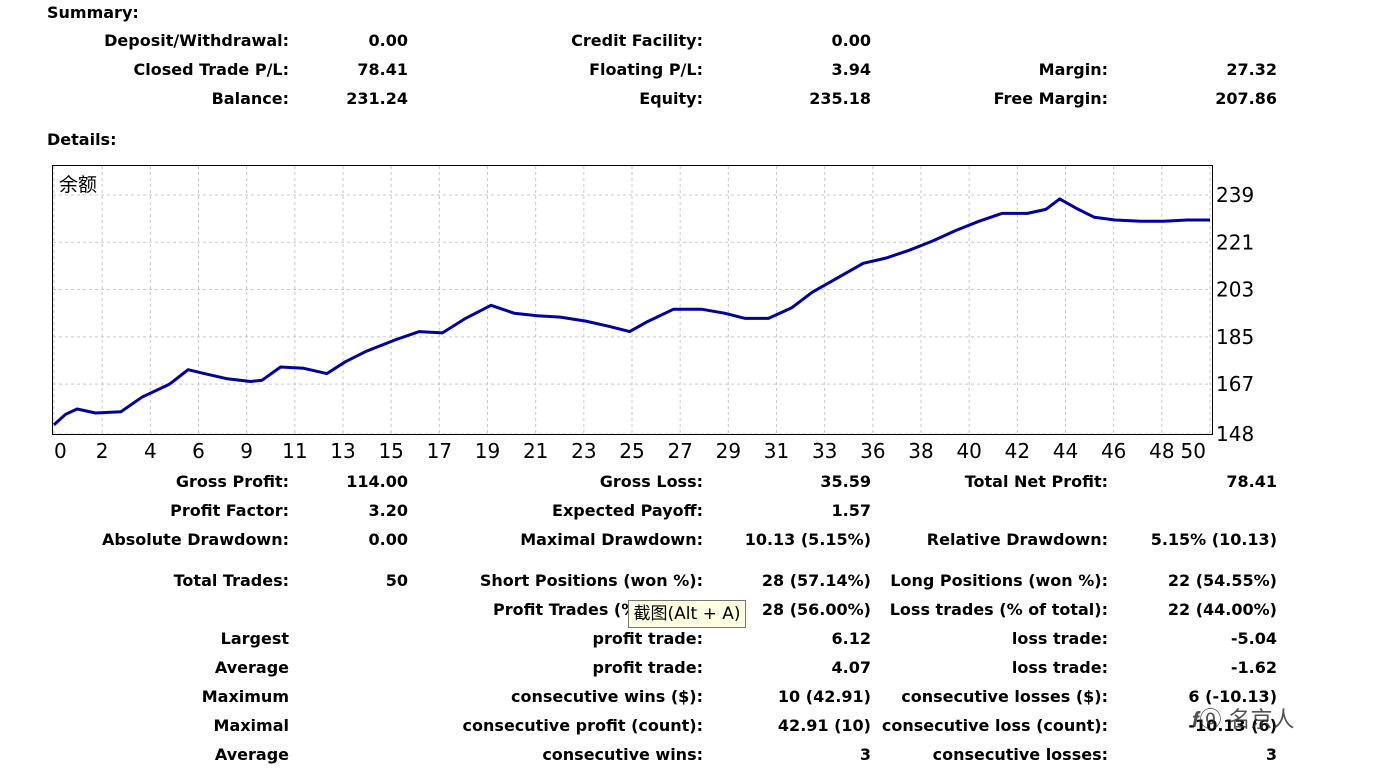 The height and width of the screenshot is (769, 1374). Describe the element at coordinates (1213, 539) in the screenshot. I see `relative-drawdown-value: 5.15% (10.13)` at that location.